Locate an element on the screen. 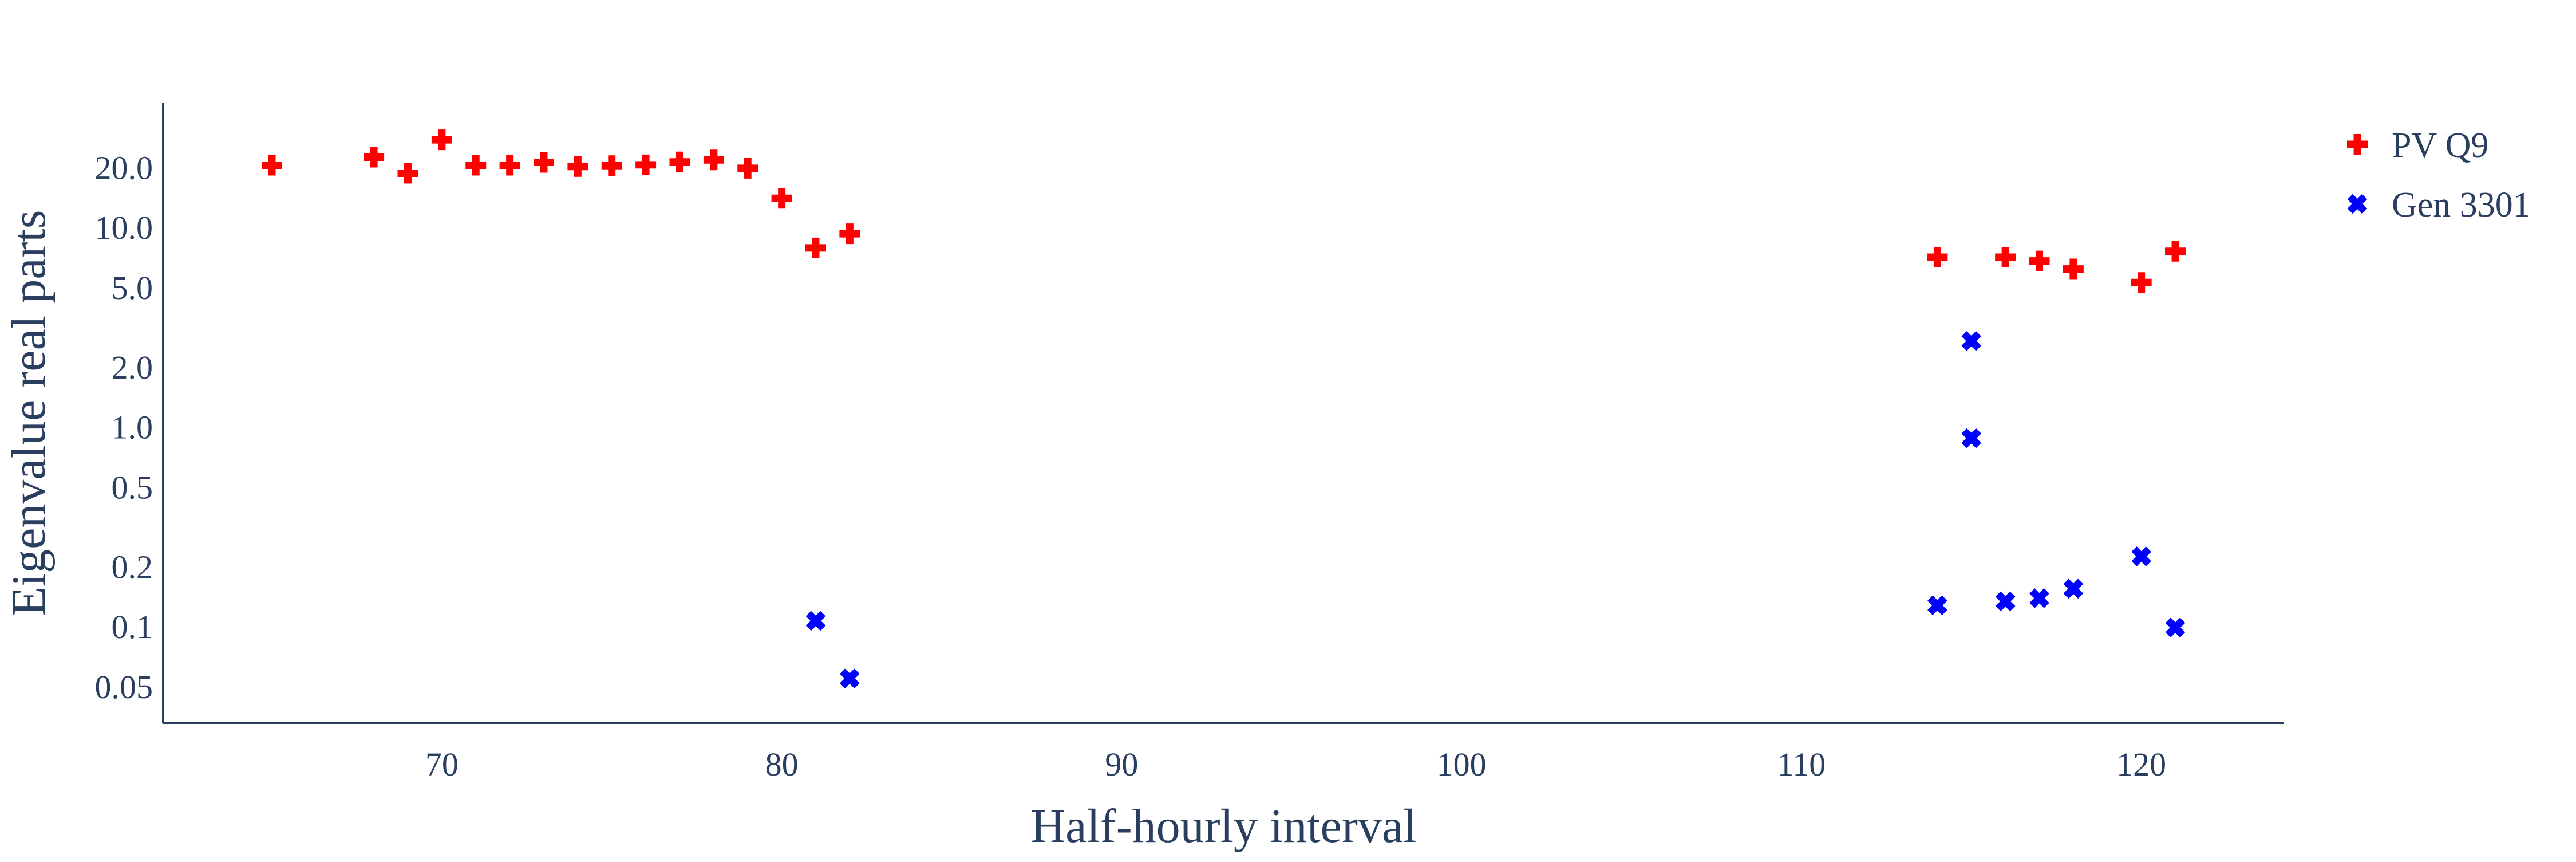 The width and height of the screenshot is (2576, 862). y-tick-label: 20.0 is located at coordinates (124, 167).